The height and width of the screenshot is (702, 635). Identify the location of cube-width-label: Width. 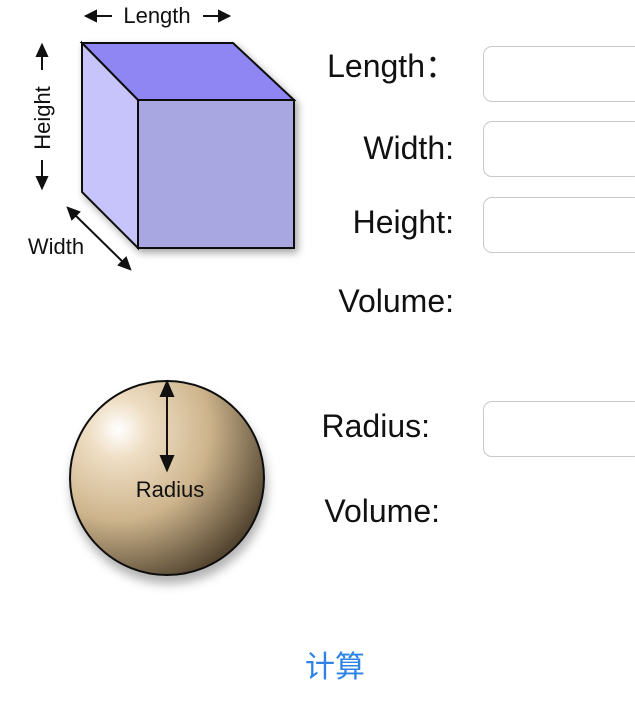
(56, 246).